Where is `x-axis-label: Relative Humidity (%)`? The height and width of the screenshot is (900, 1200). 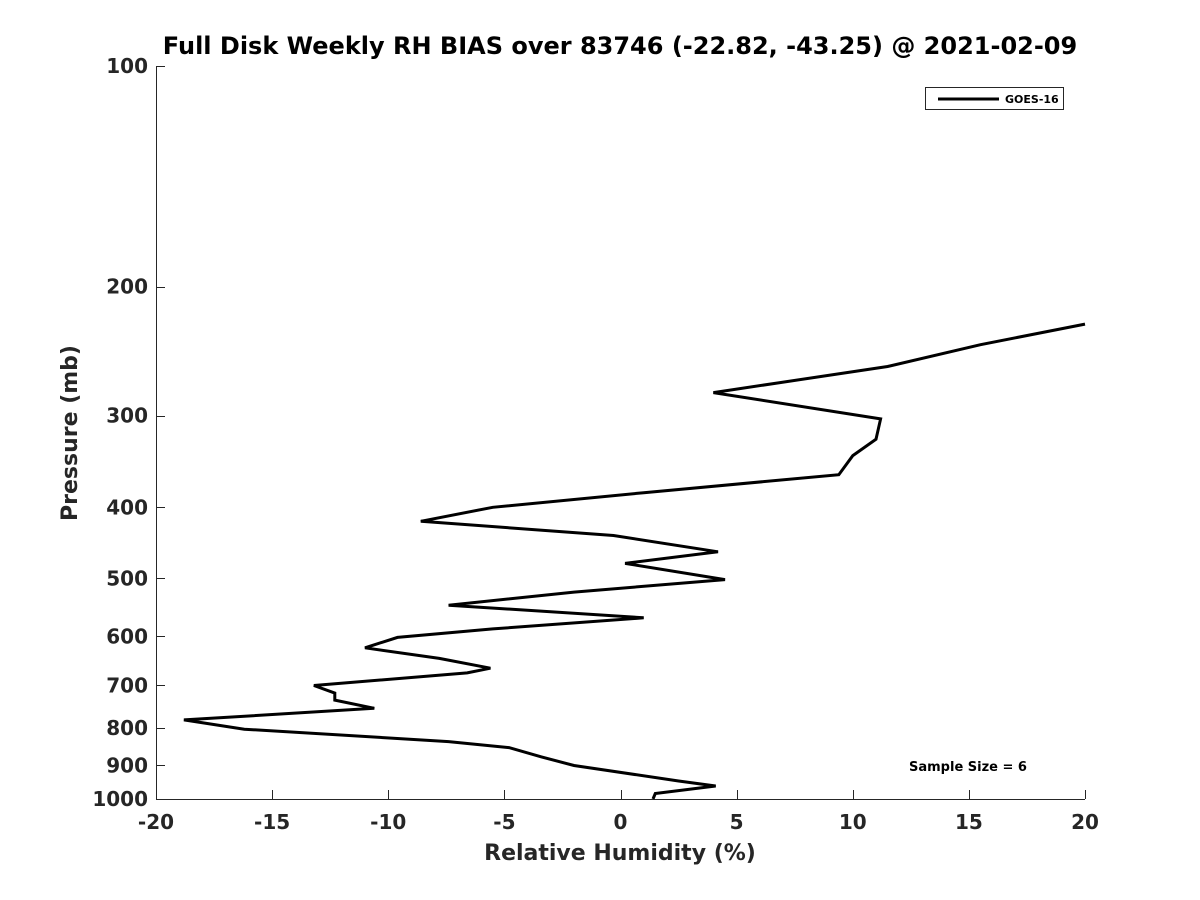 x-axis-label: Relative Humidity (%) is located at coordinates (620, 853).